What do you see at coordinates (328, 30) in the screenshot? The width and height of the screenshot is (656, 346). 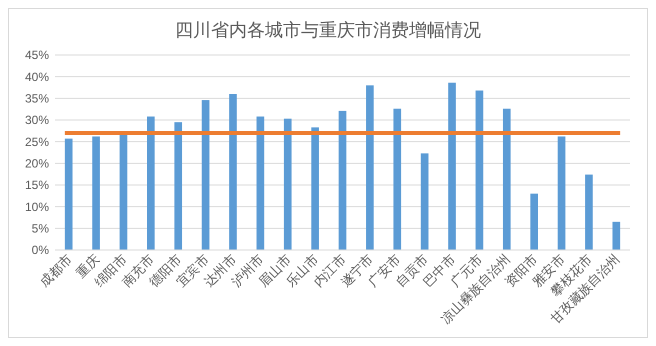 I see `chart-title: 四川省内各城市与重庆市消费增幅情况` at bounding box center [328, 30].